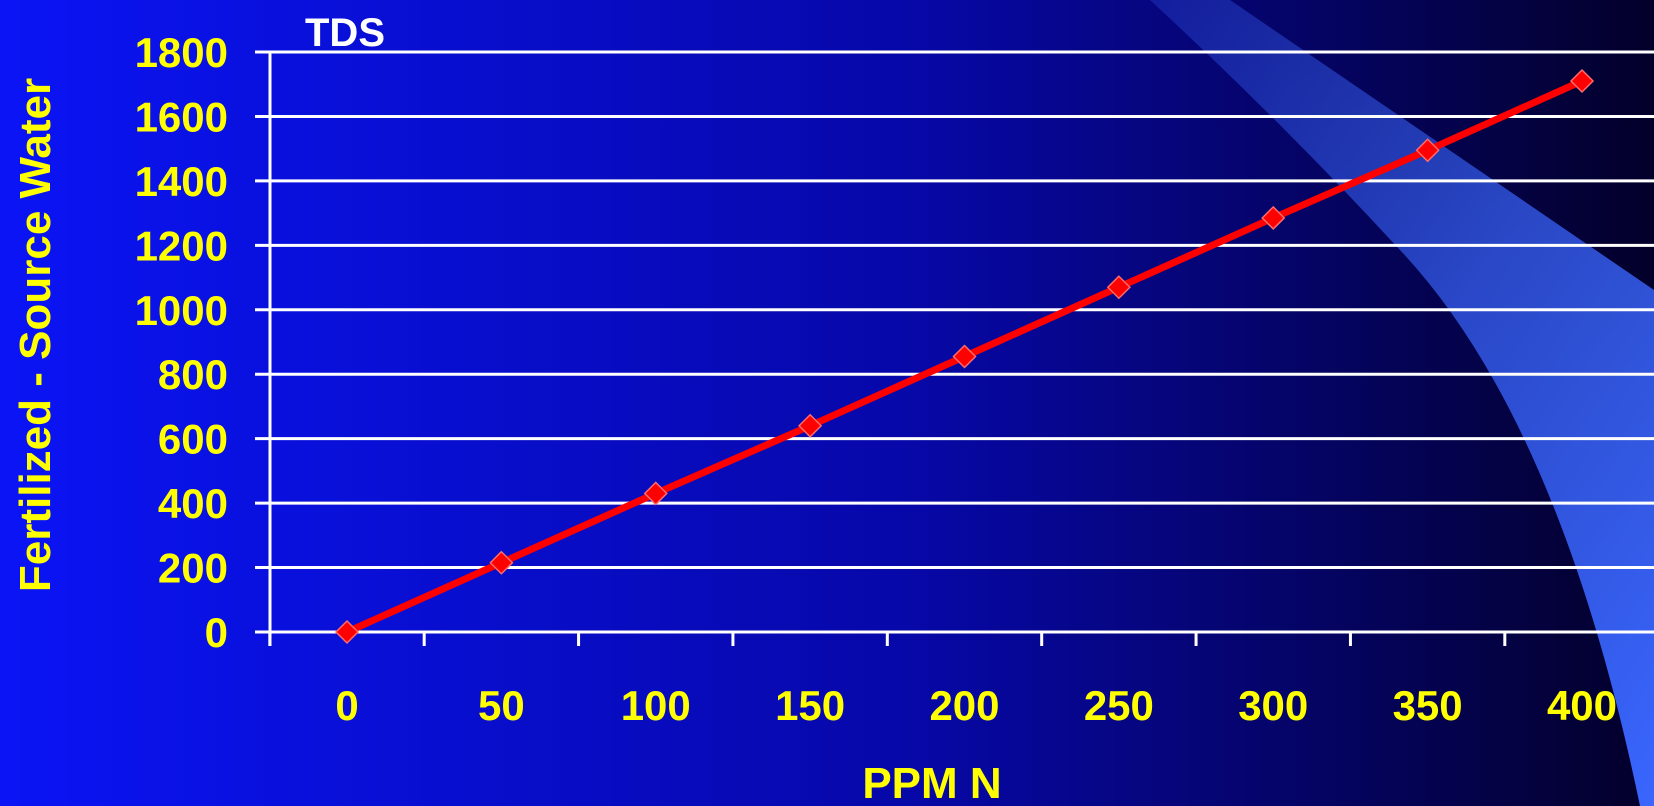  Describe the element at coordinates (181, 52) in the screenshot. I see `y-tick-label-1800: 1800` at that location.